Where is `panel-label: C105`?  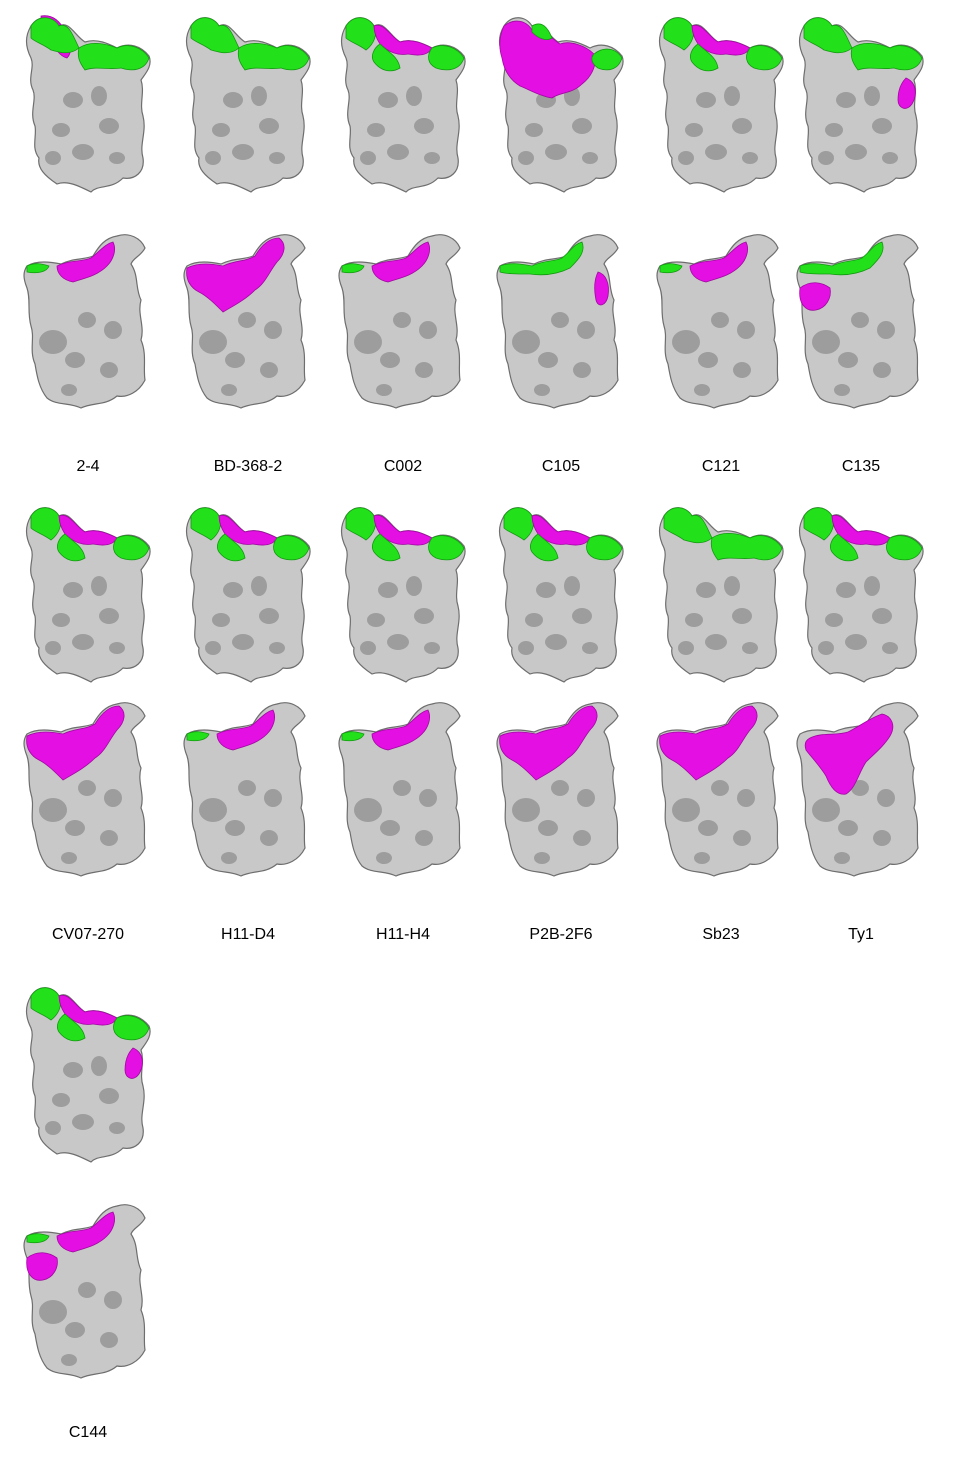
panel-label: C105 is located at coordinates (561, 466).